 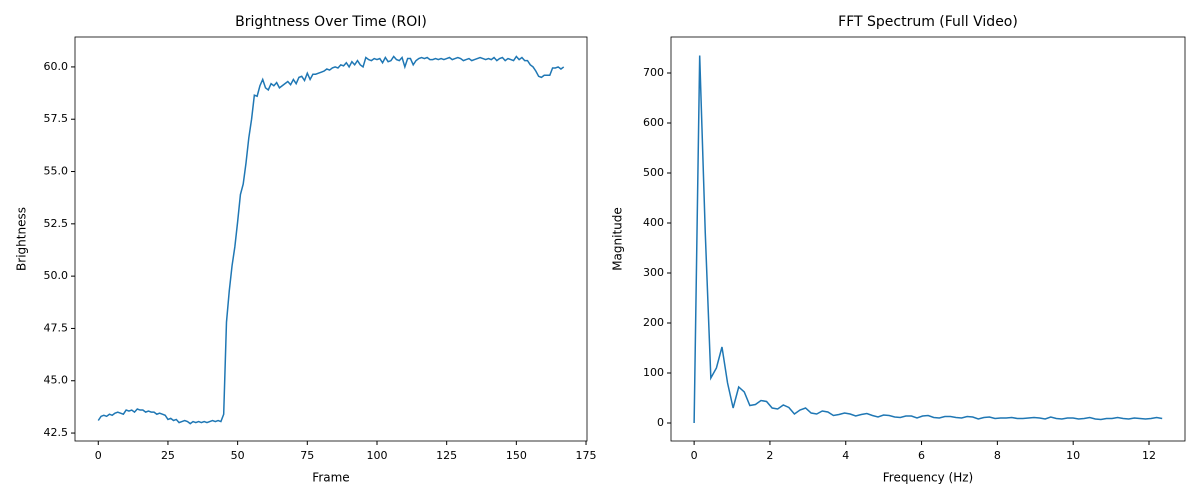 What do you see at coordinates (56, 223) in the screenshot?
I see `y-tick-label: 52.5` at bounding box center [56, 223].